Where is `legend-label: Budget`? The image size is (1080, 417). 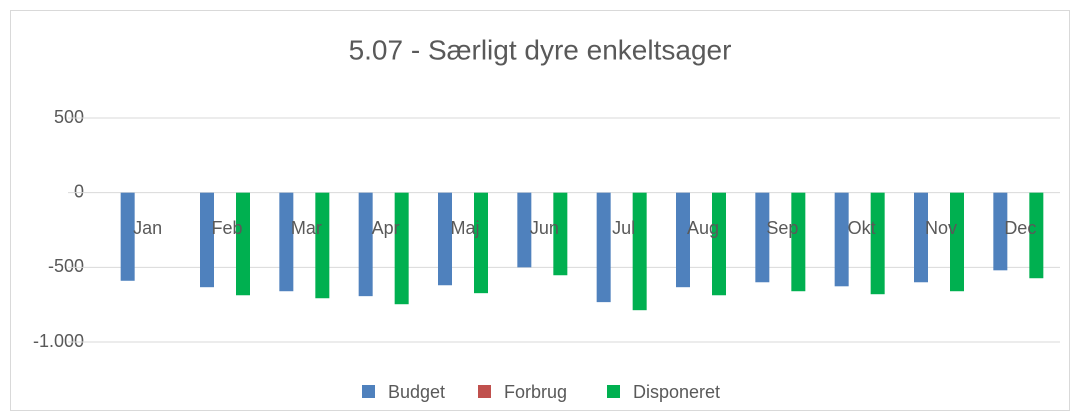 legend-label: Budget is located at coordinates (416, 392).